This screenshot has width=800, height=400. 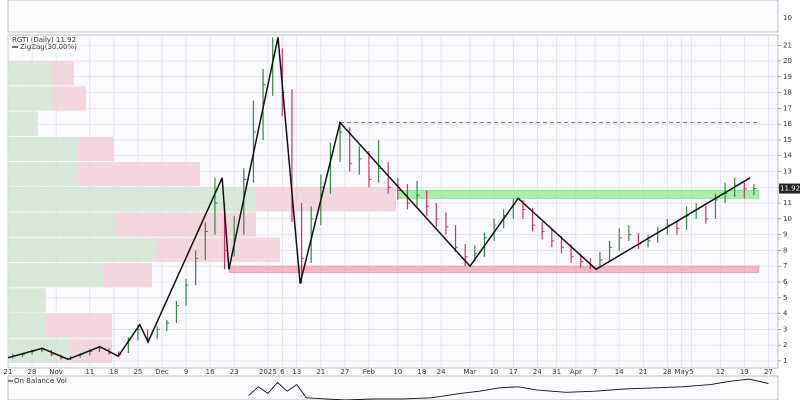 What do you see at coordinates (785, 329) in the screenshot?
I see `y-tick-label: 3` at bounding box center [785, 329].